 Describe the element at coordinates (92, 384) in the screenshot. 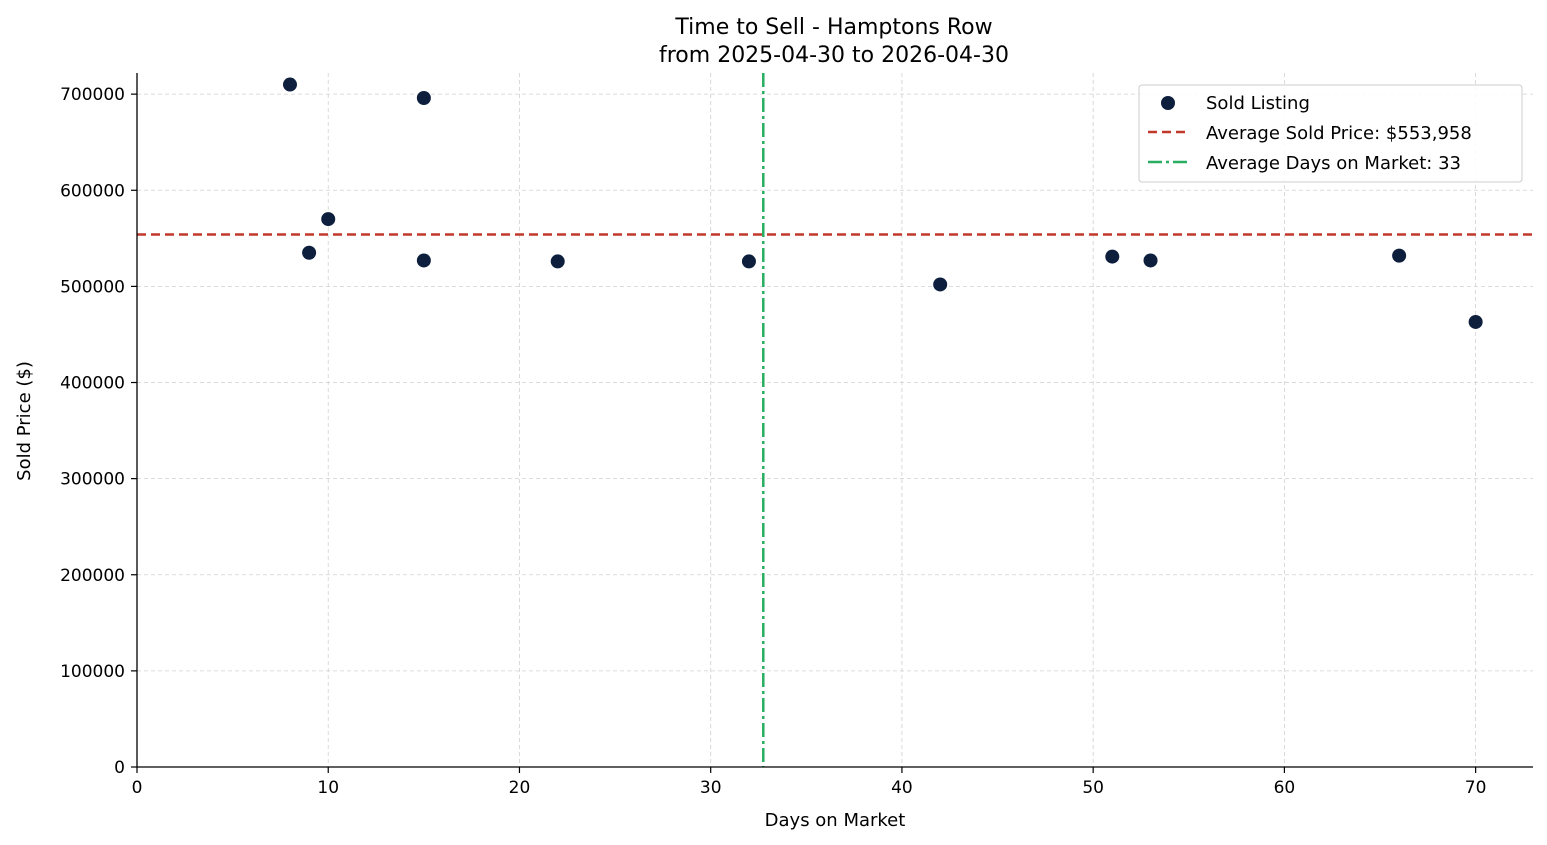

I see `y-tick-label: 400000` at that location.